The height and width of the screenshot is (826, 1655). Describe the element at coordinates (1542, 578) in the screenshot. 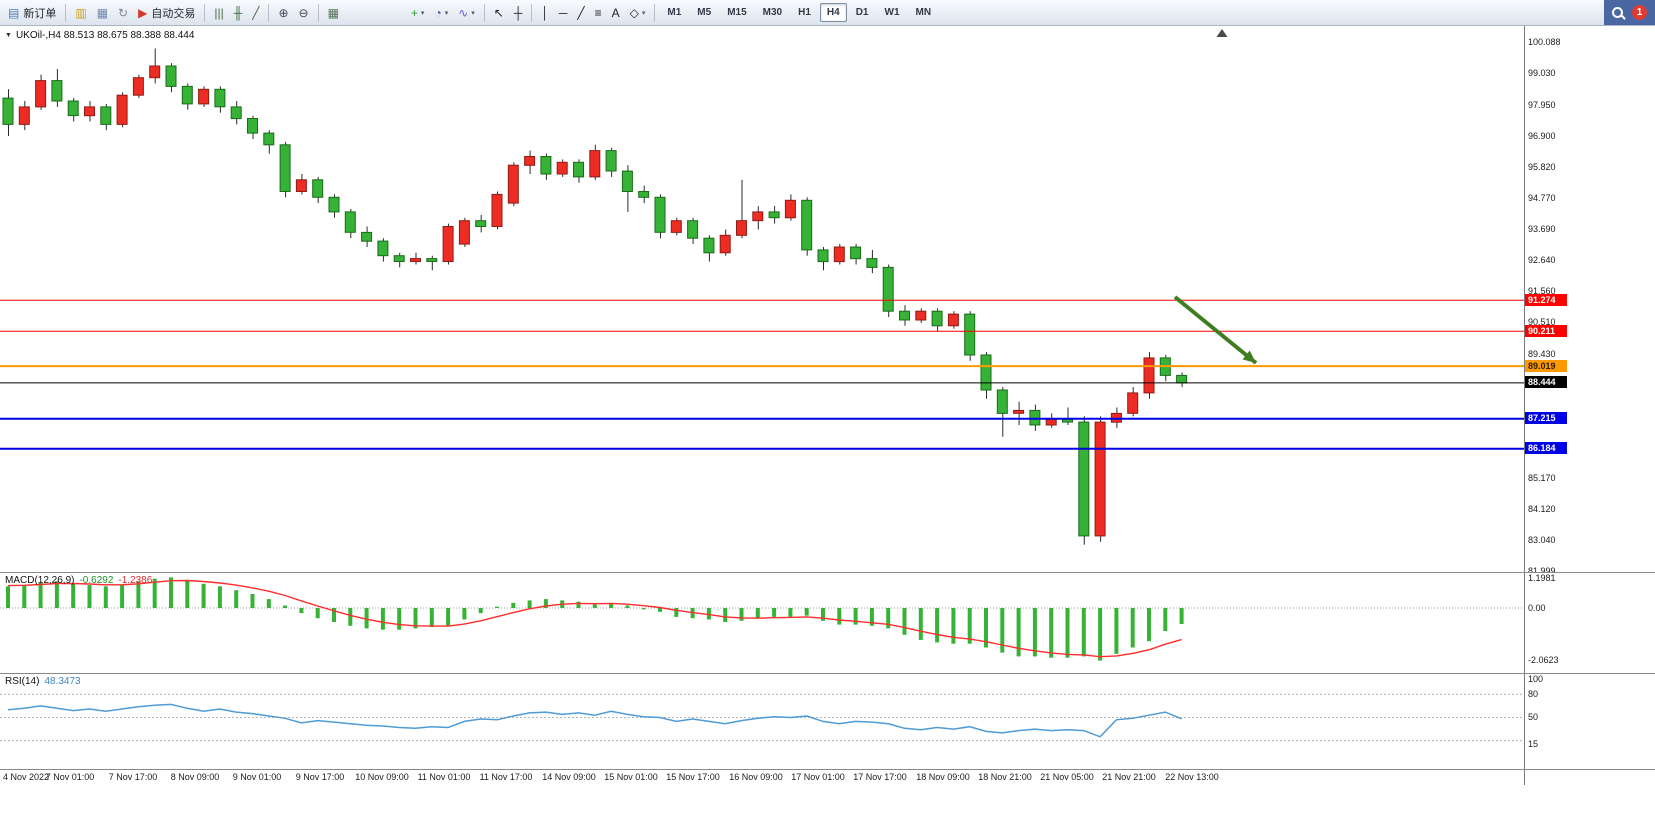

I see `macd-tick: 1.1981` at that location.